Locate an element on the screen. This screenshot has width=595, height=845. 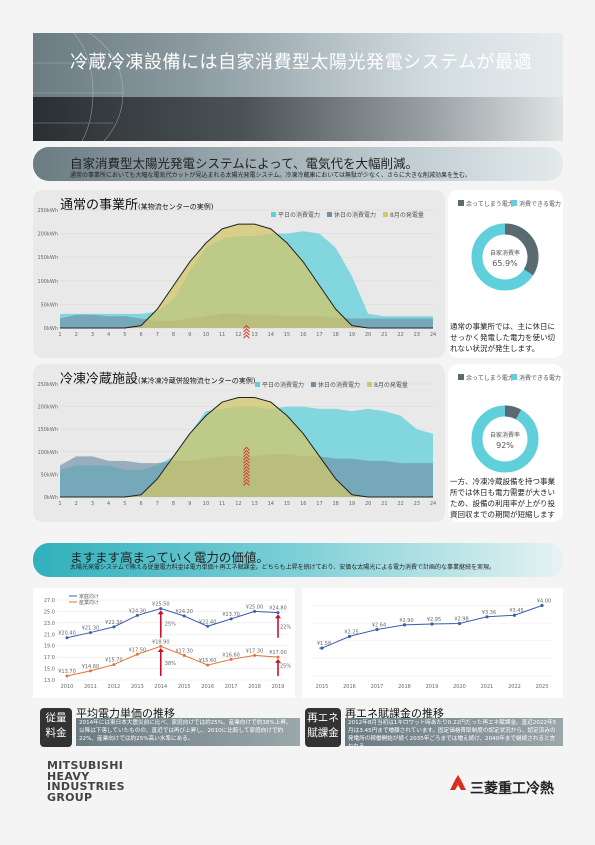
y-tick-label: 17.0 is located at coordinates (49, 658).